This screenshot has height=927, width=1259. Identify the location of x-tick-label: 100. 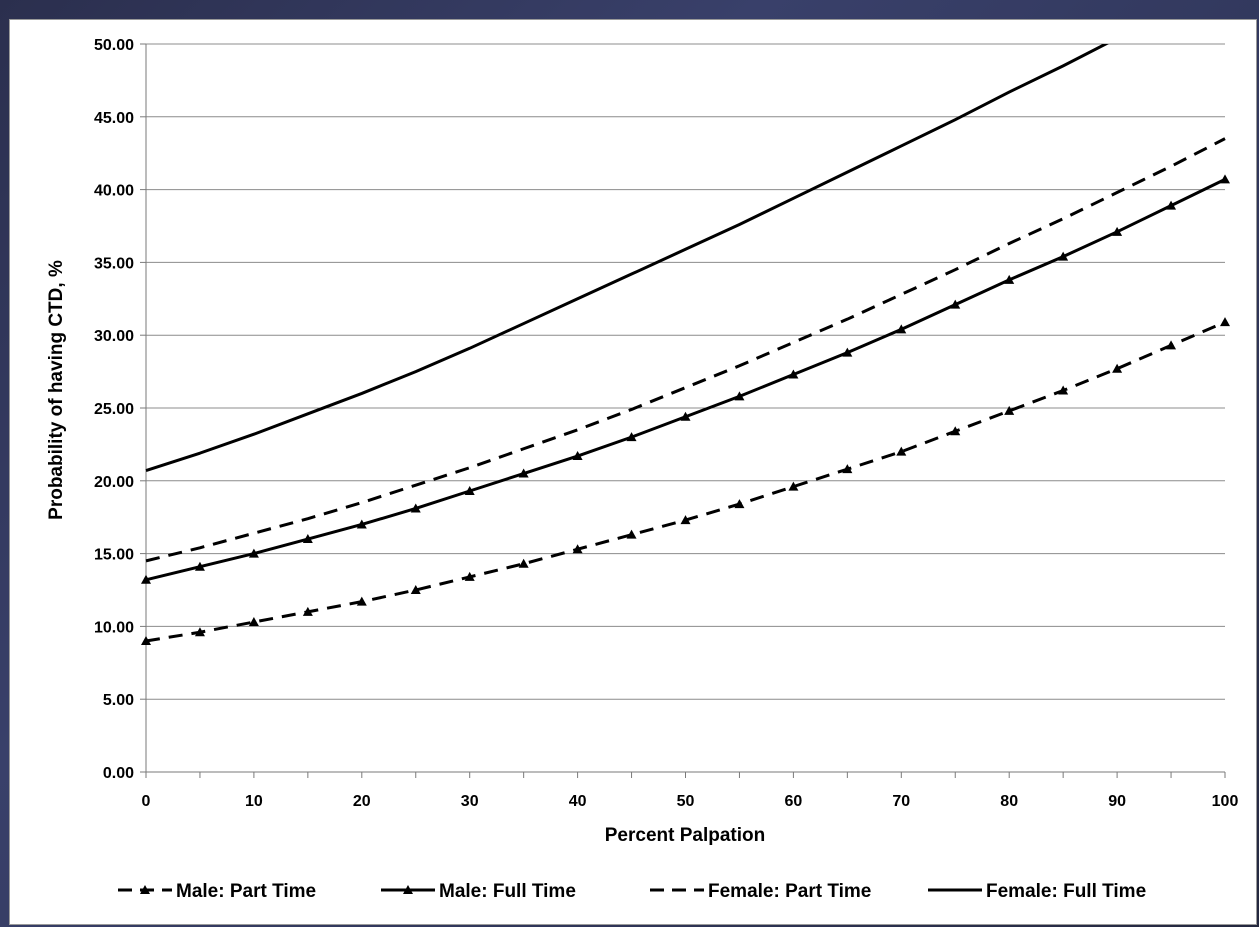
(1225, 801).